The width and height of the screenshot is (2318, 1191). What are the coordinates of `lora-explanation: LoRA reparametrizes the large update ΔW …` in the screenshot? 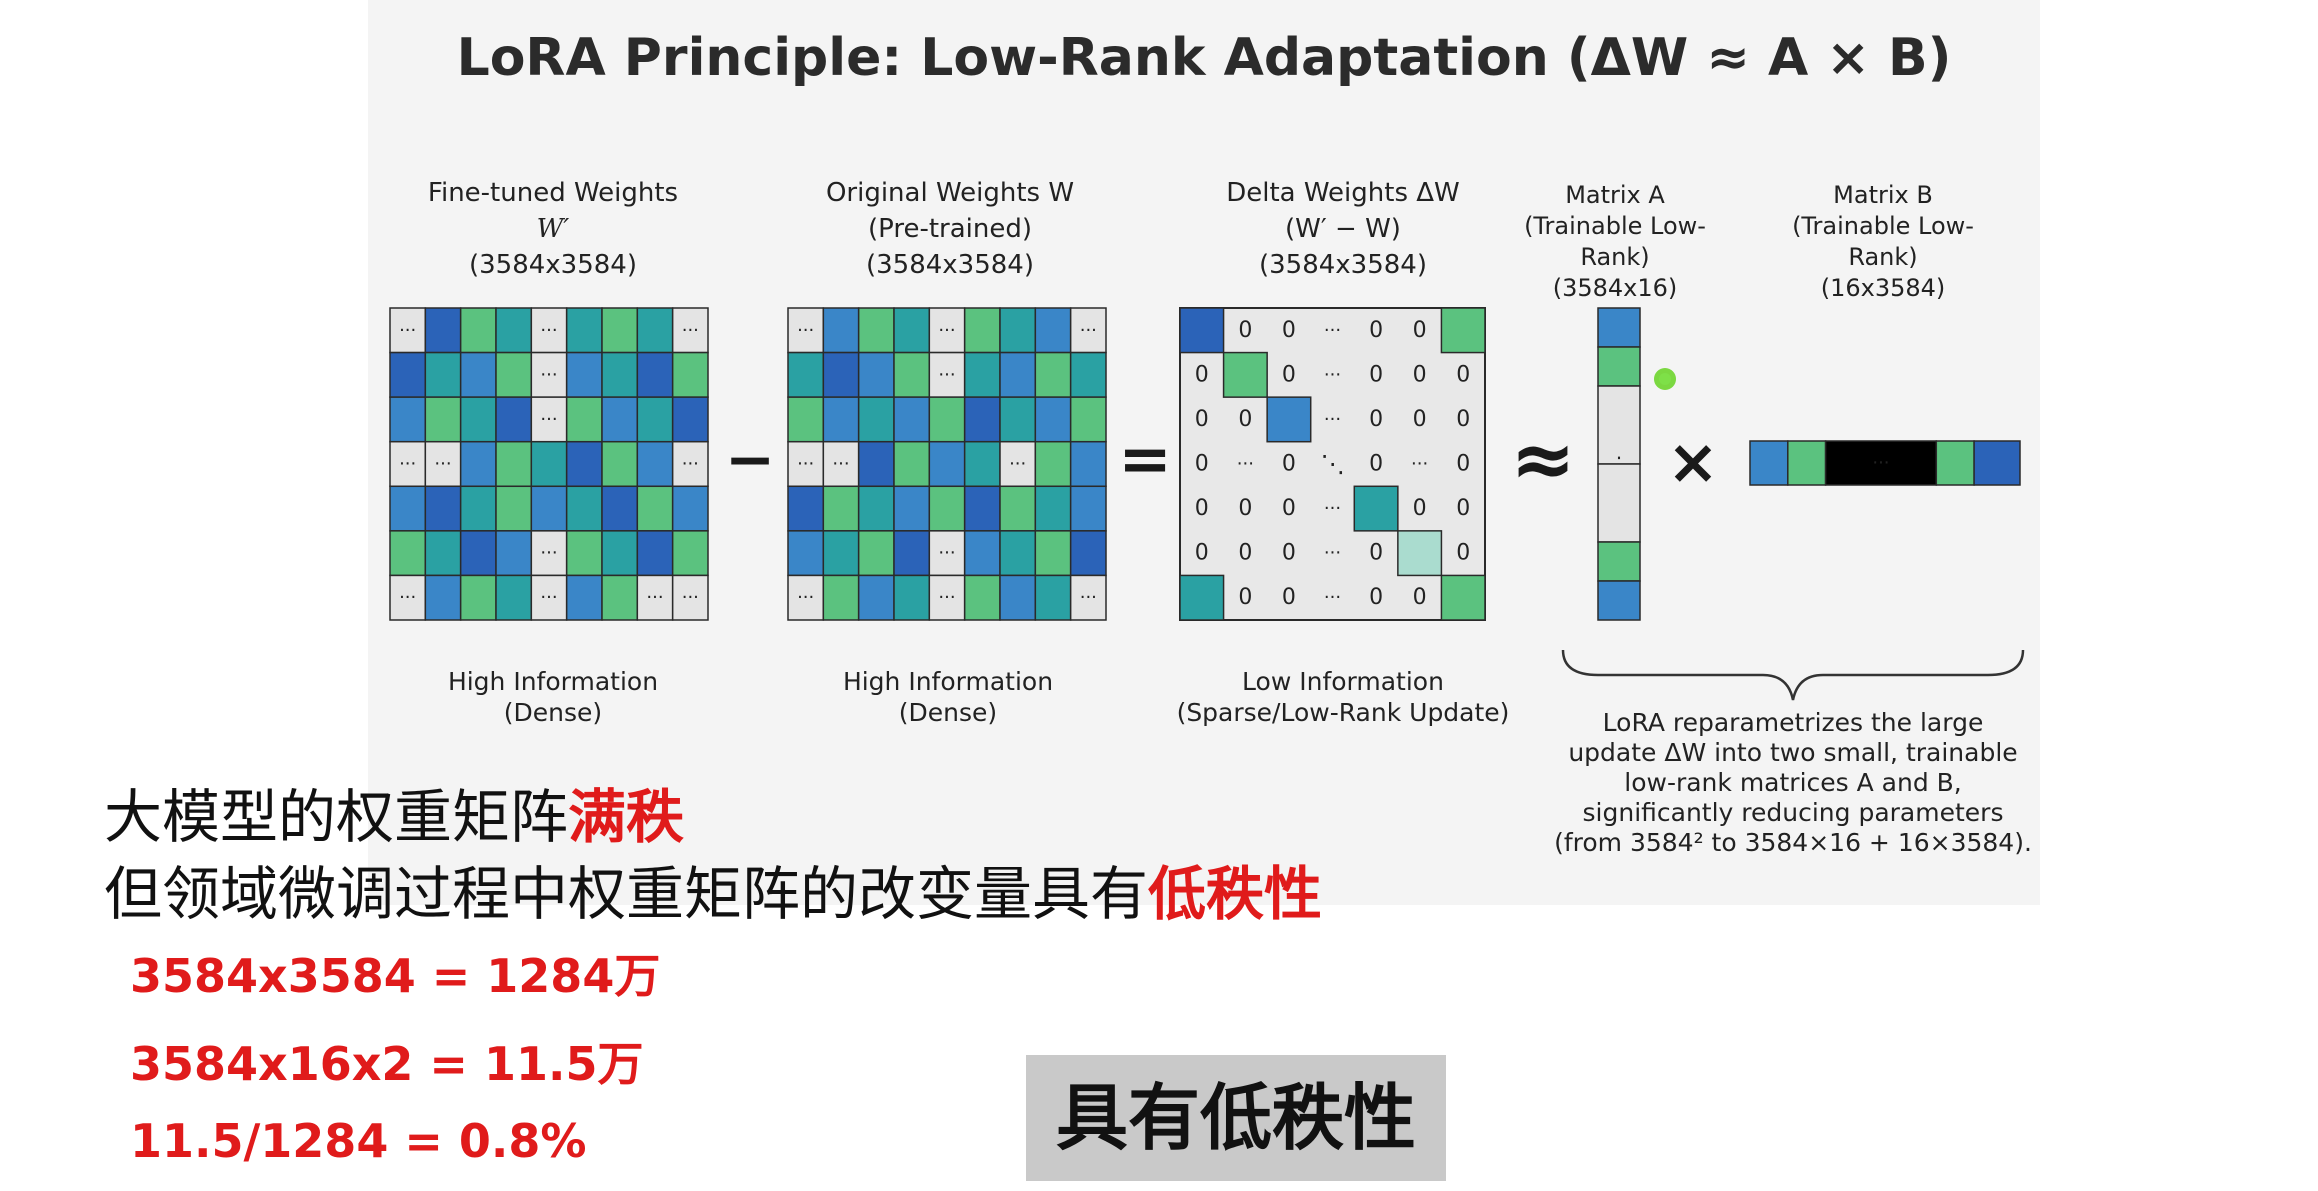 It's located at (1793, 783).